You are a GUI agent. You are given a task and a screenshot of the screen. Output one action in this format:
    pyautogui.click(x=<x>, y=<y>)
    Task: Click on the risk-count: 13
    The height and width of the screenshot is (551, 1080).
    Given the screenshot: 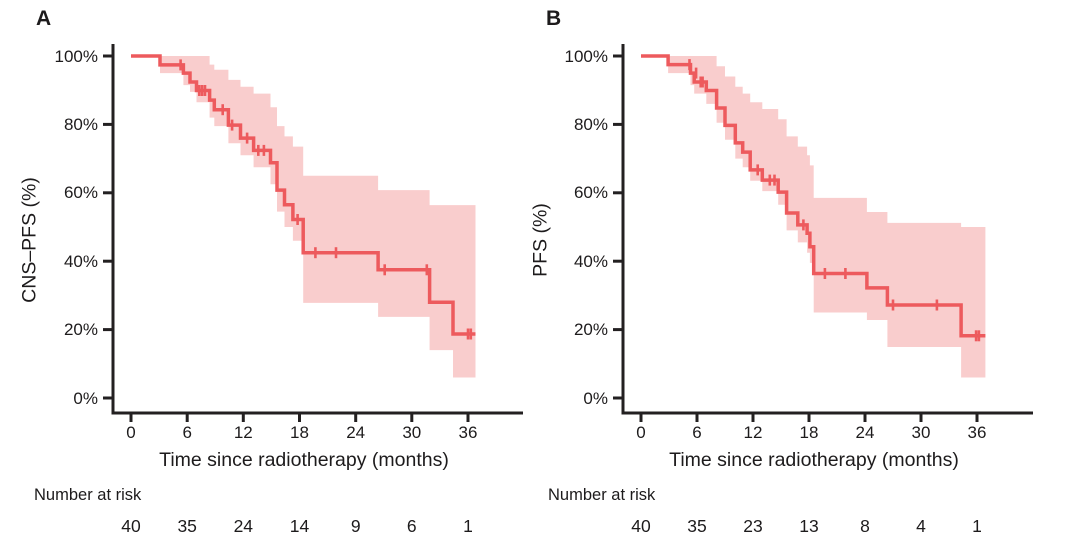 What is the action you would take?
    pyautogui.click(x=809, y=526)
    